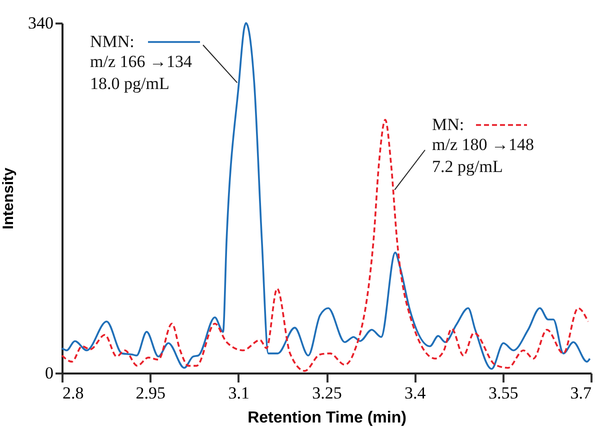 The image size is (605, 435). I want to click on x-tick-label: 3.25, so click(327, 393).